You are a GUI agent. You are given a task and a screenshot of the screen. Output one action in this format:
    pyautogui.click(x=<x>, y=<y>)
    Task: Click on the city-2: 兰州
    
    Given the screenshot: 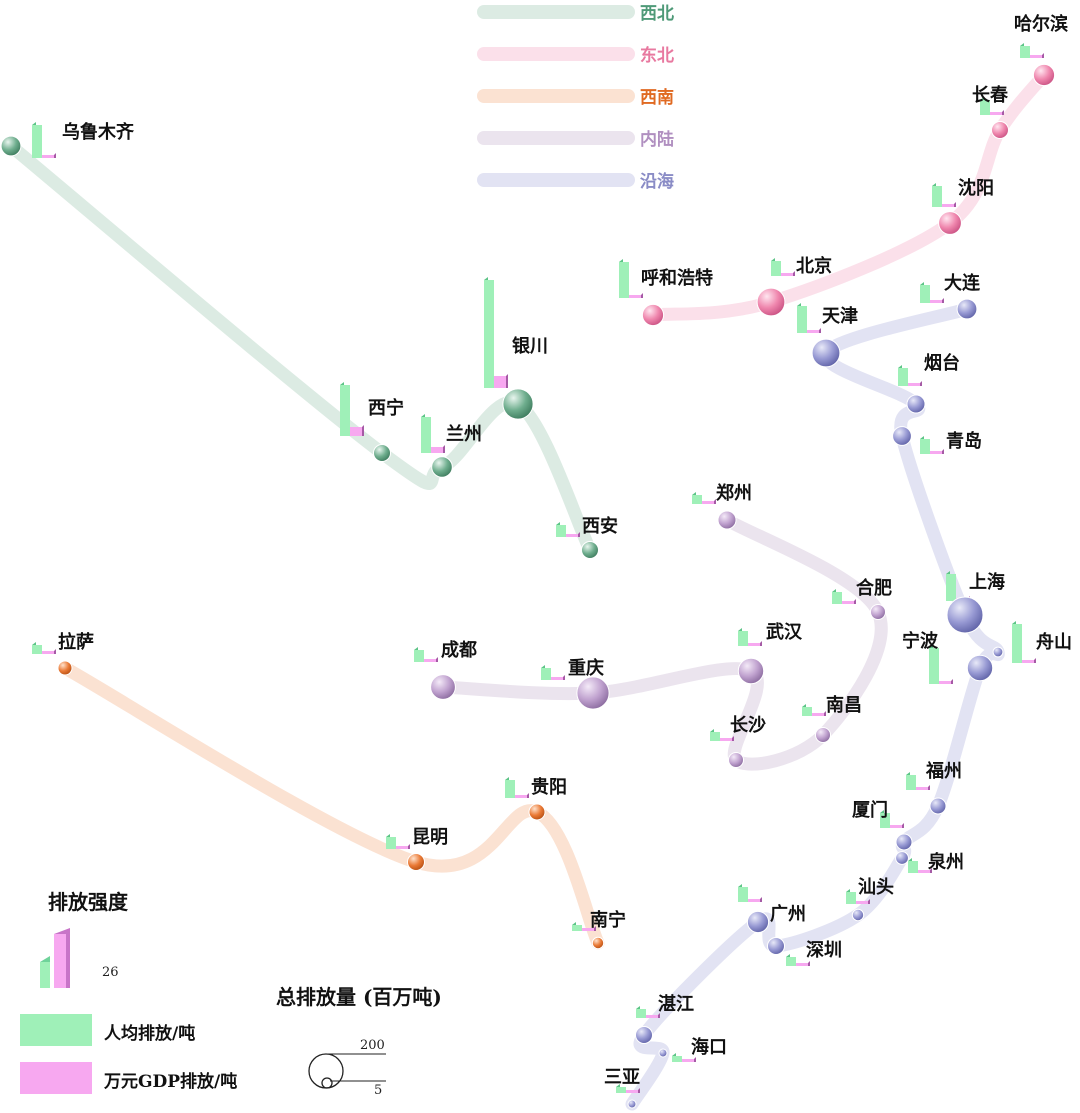 What is the action you would take?
    pyautogui.click(x=451, y=446)
    